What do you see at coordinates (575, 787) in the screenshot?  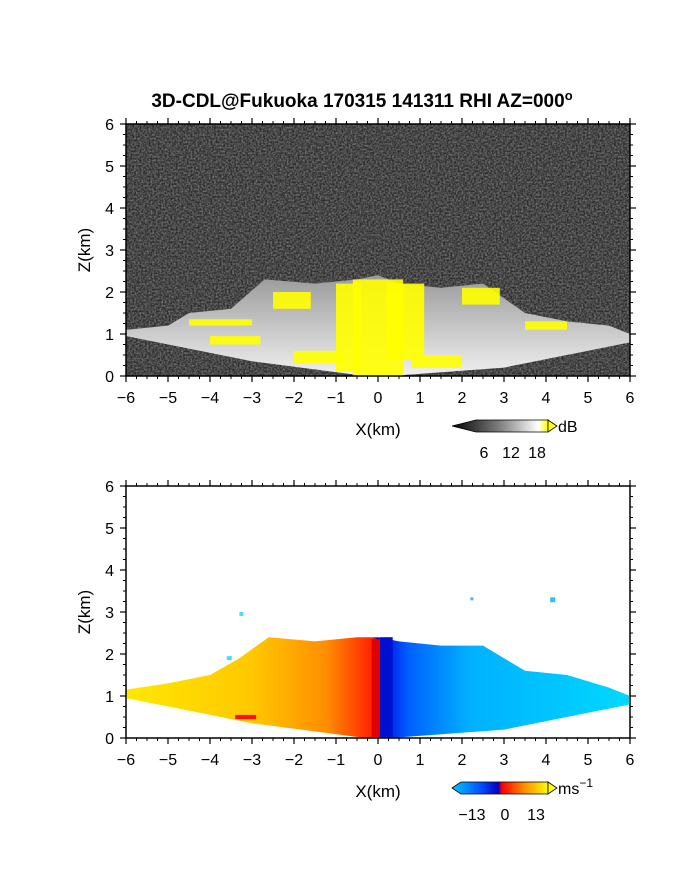 I see `velocity-colorbar-unit: ms−1` at bounding box center [575, 787].